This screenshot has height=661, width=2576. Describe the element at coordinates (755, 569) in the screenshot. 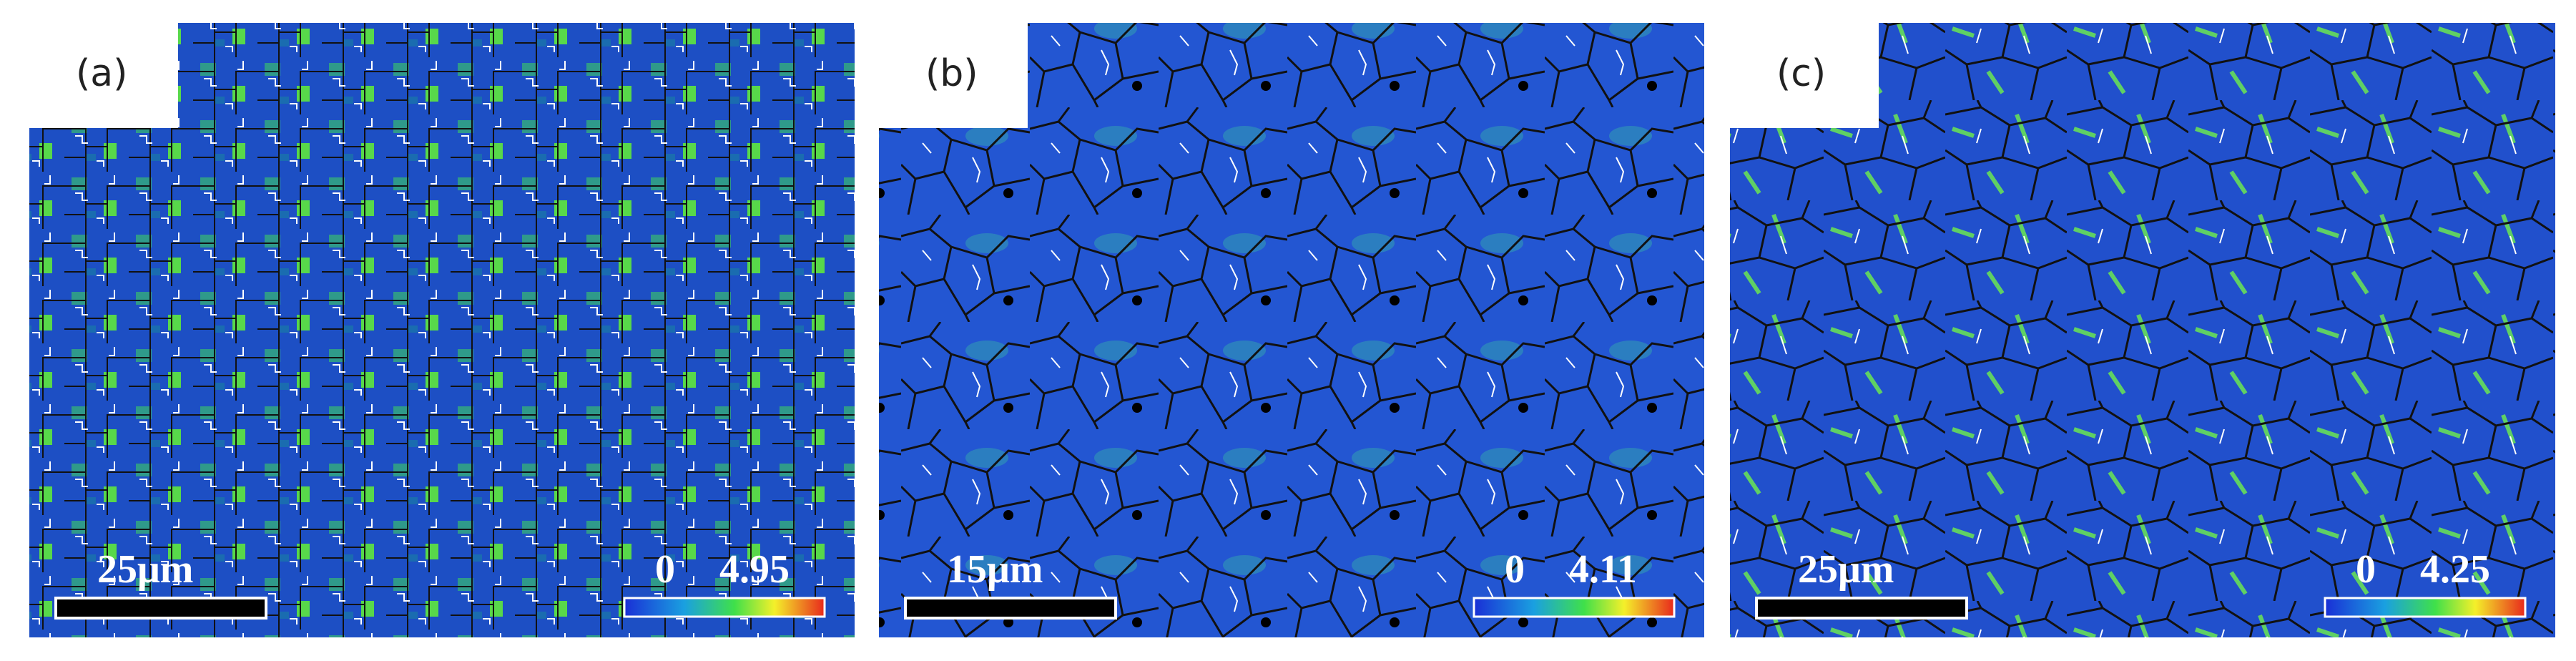

I see `colorbar-max: 4.95` at that location.